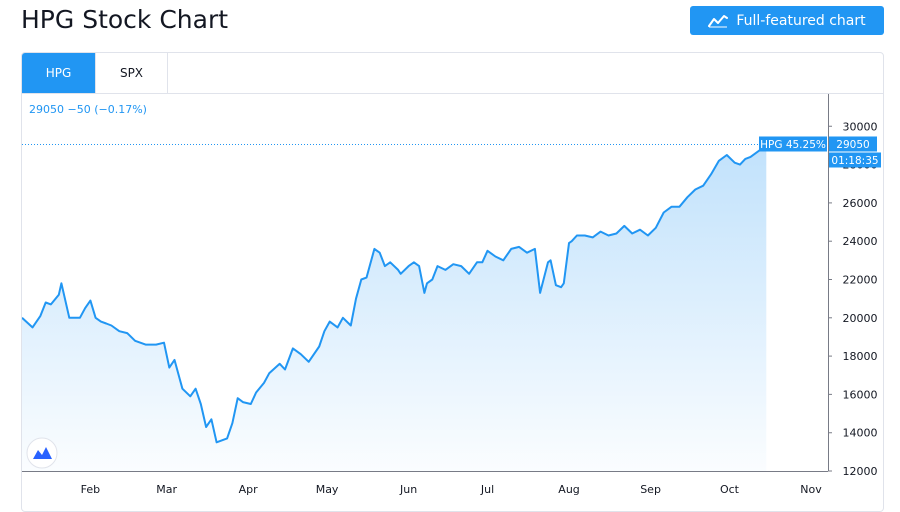 Image resolution: width=900 pixels, height=512 pixels. What do you see at coordinates (860, 471) in the screenshot?
I see `y-tick-label: 12000` at bounding box center [860, 471].